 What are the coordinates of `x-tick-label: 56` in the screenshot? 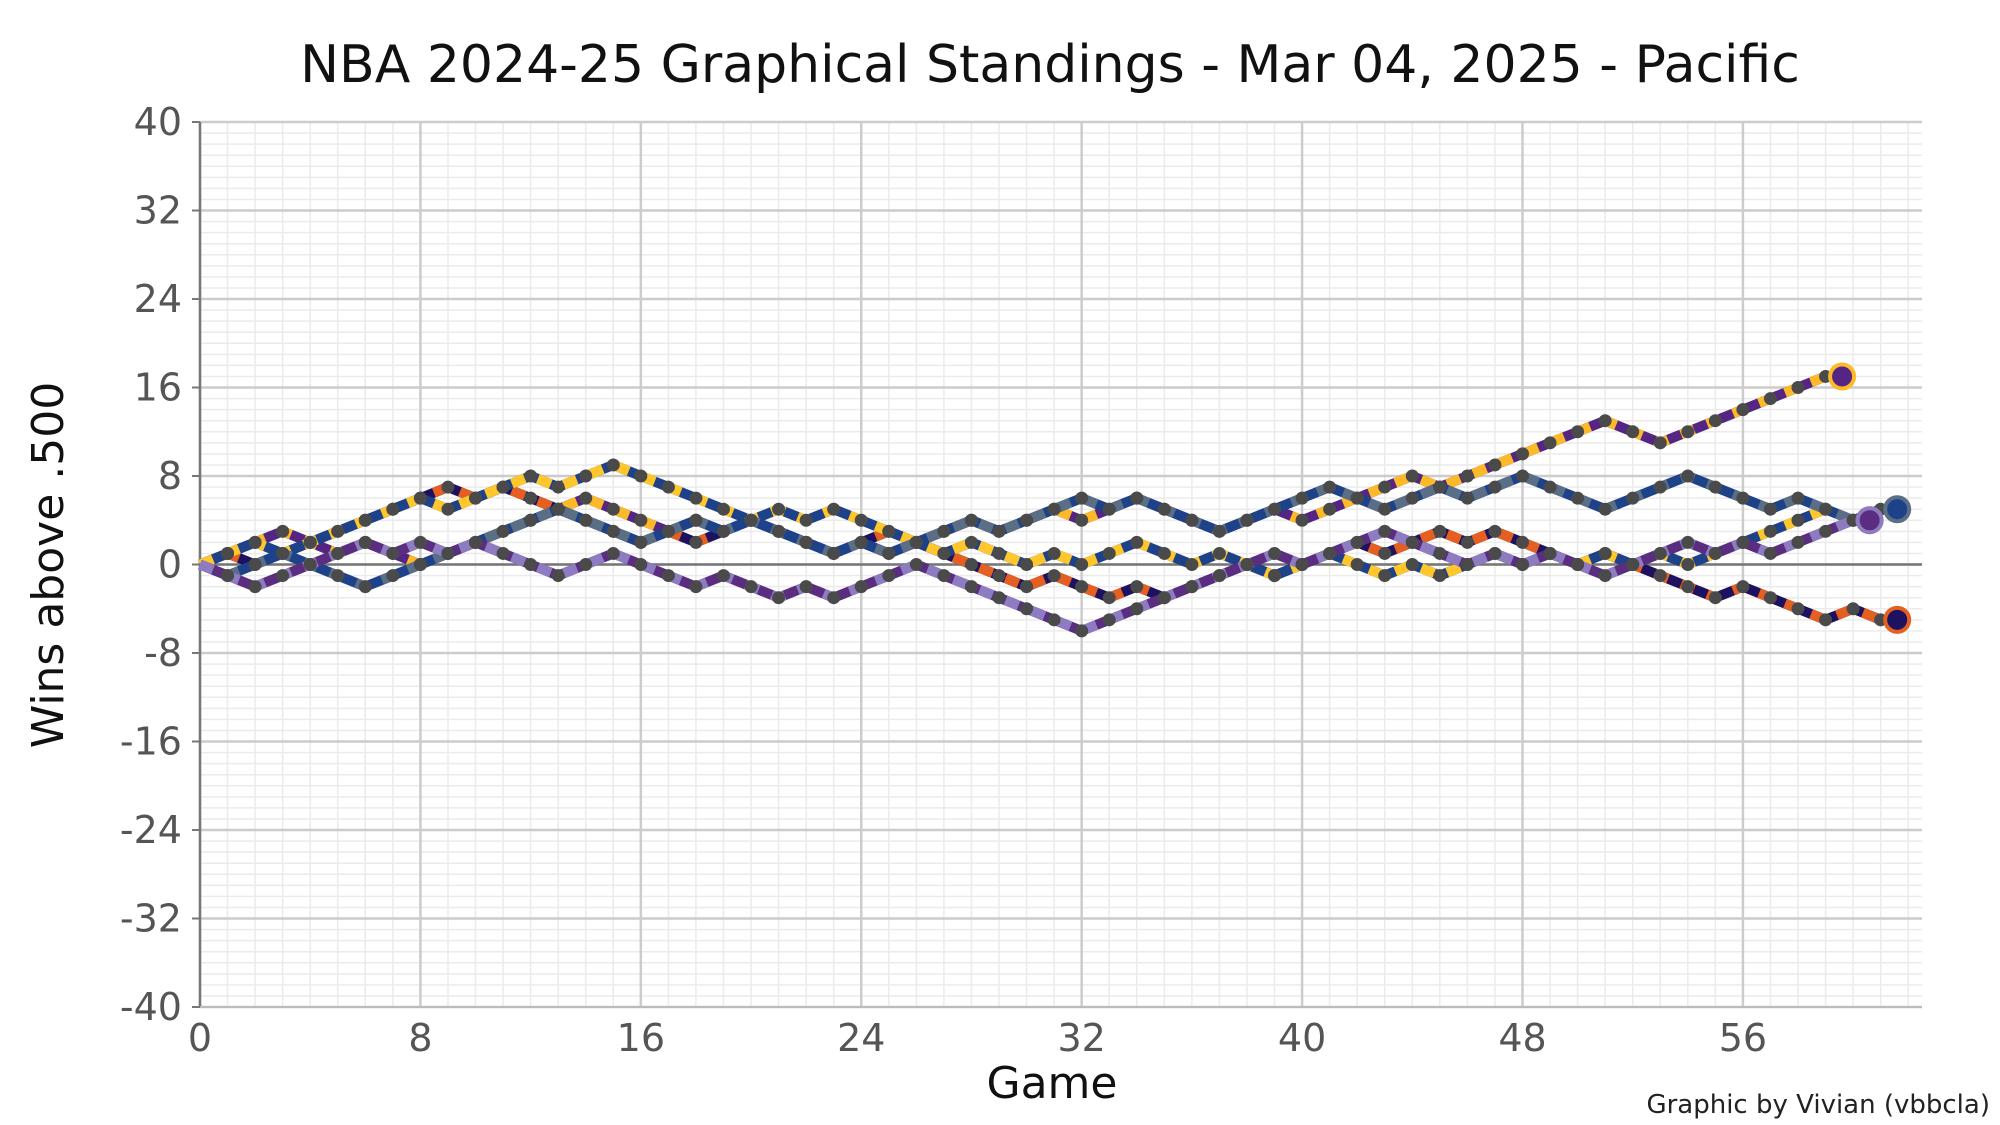 It's located at (1743, 1038).